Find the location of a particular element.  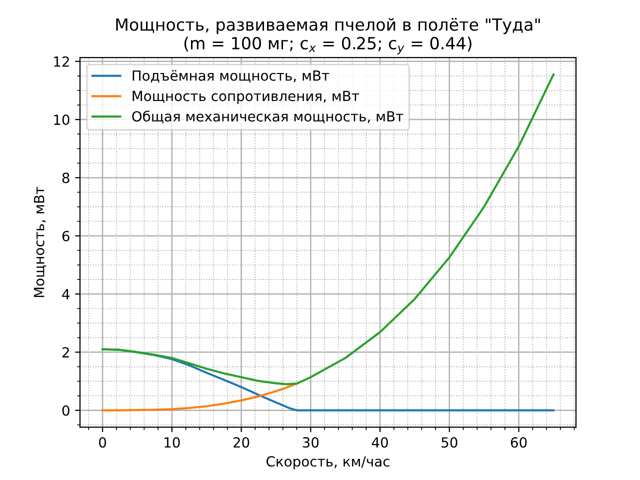

x-tick-label: 30 is located at coordinates (310, 442).